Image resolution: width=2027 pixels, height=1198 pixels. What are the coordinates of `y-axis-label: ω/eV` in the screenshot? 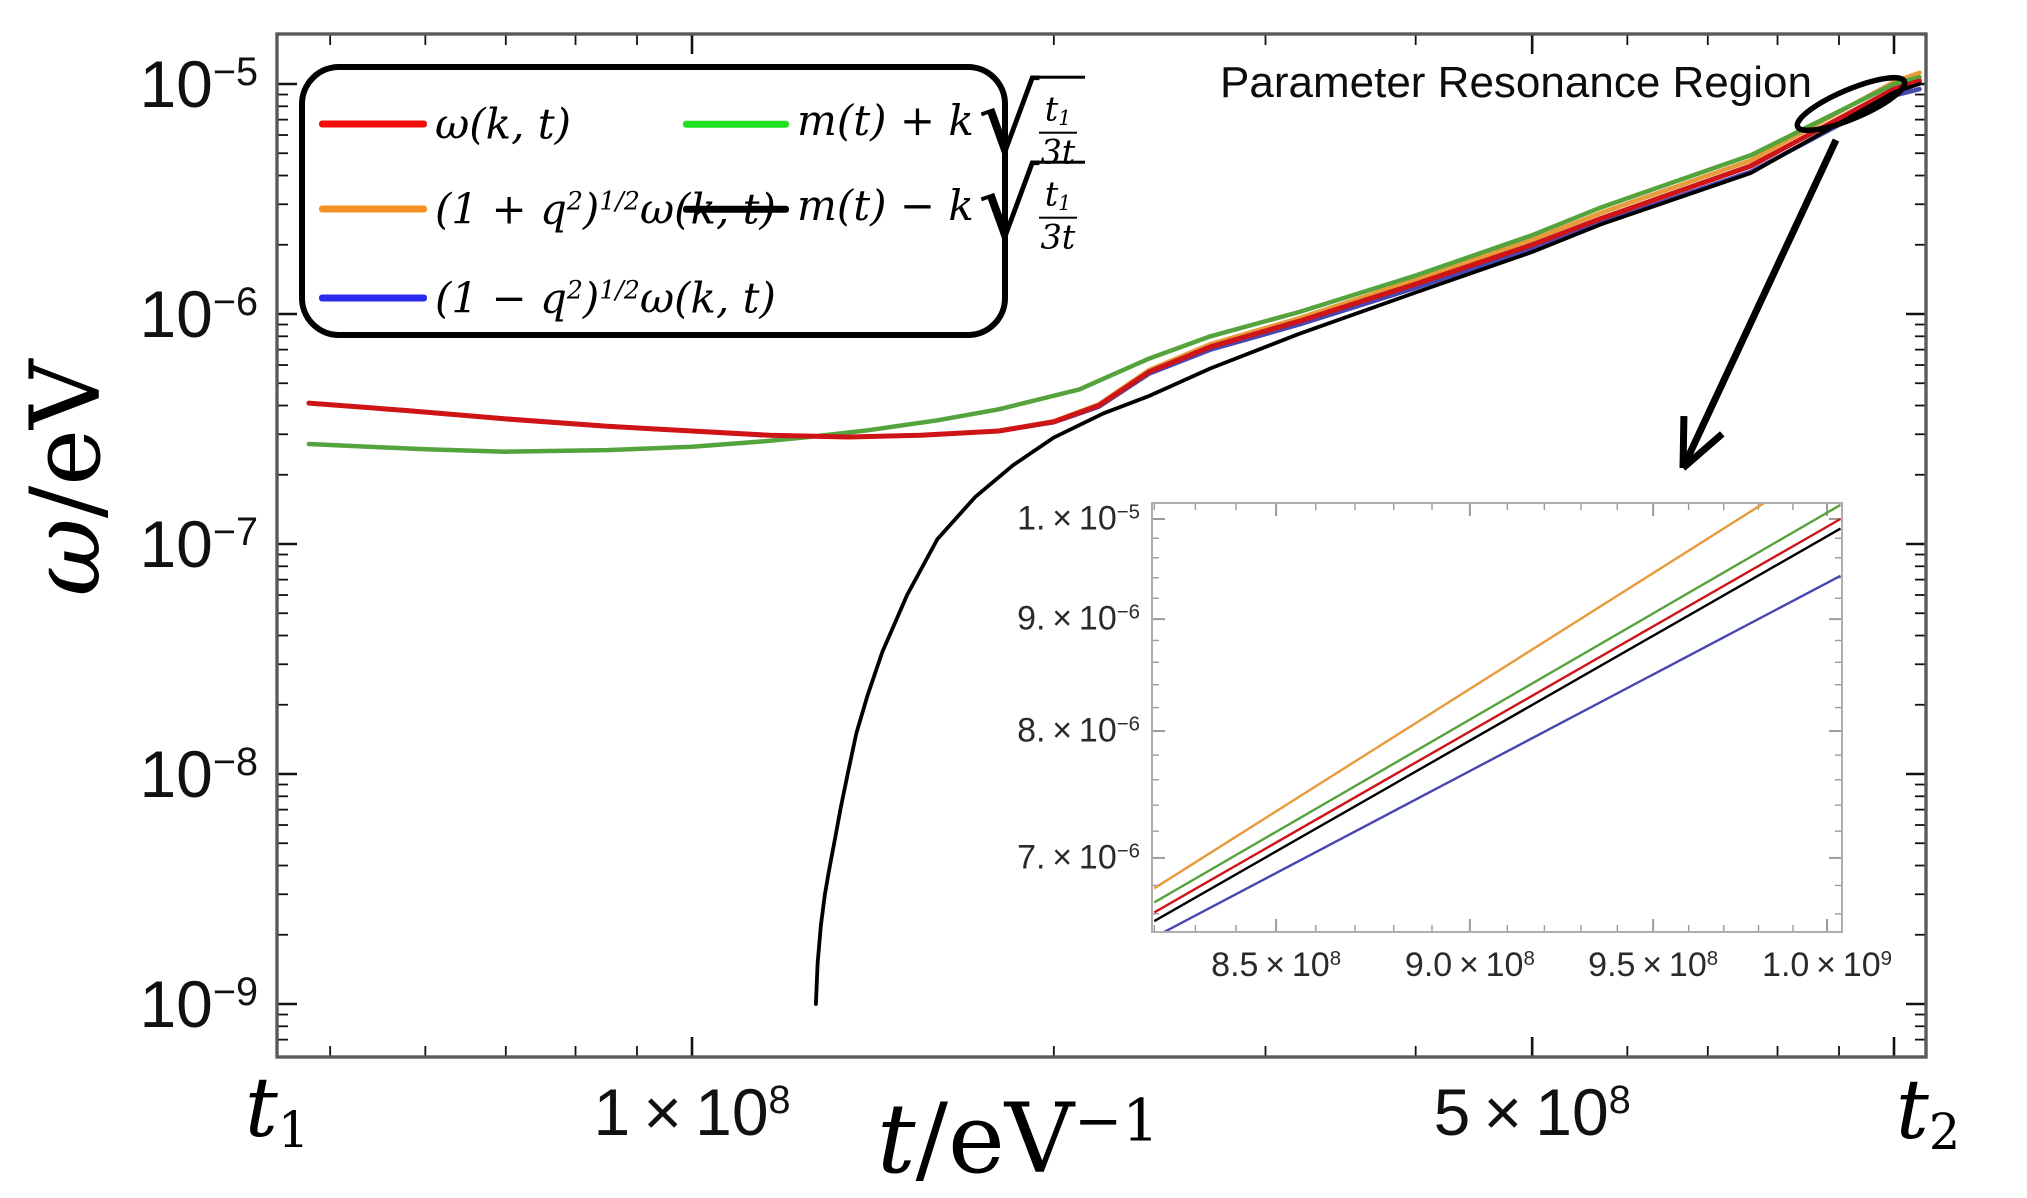 It's located at (66, 478).